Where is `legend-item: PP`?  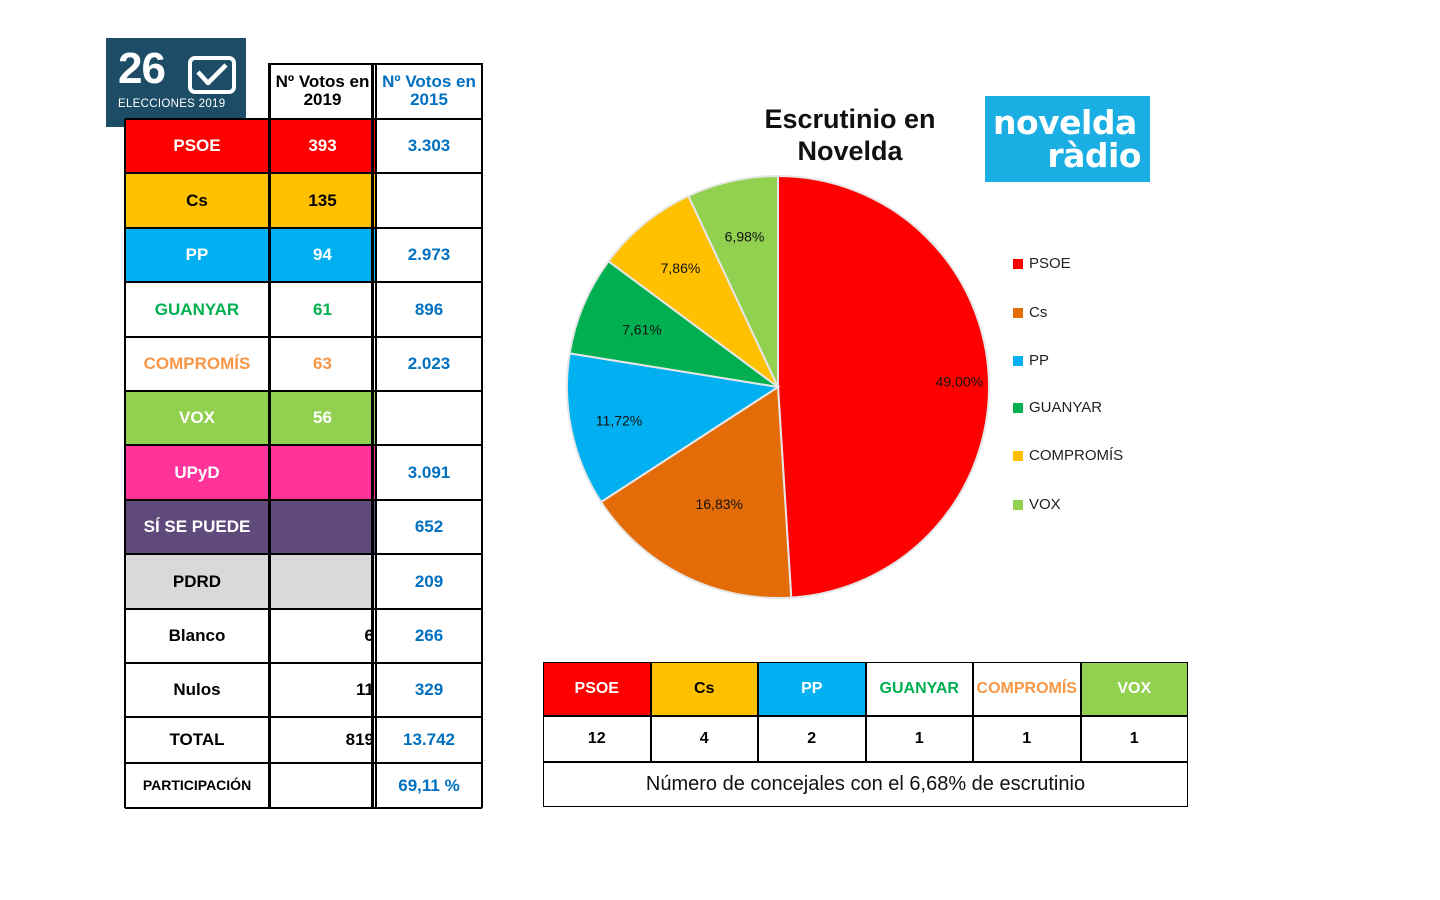 legend-item: PP is located at coordinates (1031, 360).